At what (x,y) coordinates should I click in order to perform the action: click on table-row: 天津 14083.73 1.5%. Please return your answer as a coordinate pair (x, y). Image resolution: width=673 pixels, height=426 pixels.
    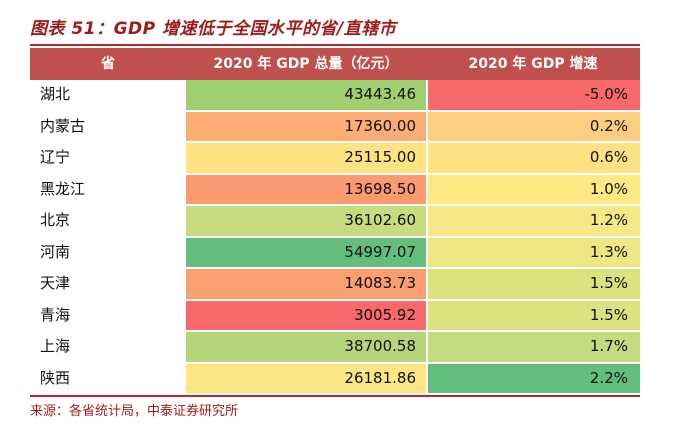
    Looking at the image, I should click on (335, 285).